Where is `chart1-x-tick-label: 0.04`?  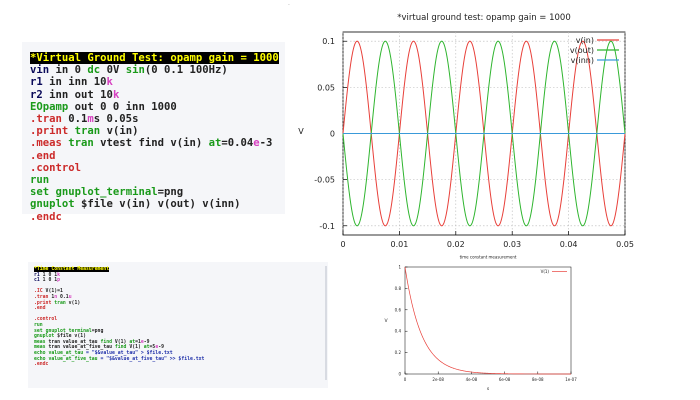
chart1-x-tick-label: 0.04 is located at coordinates (569, 244).